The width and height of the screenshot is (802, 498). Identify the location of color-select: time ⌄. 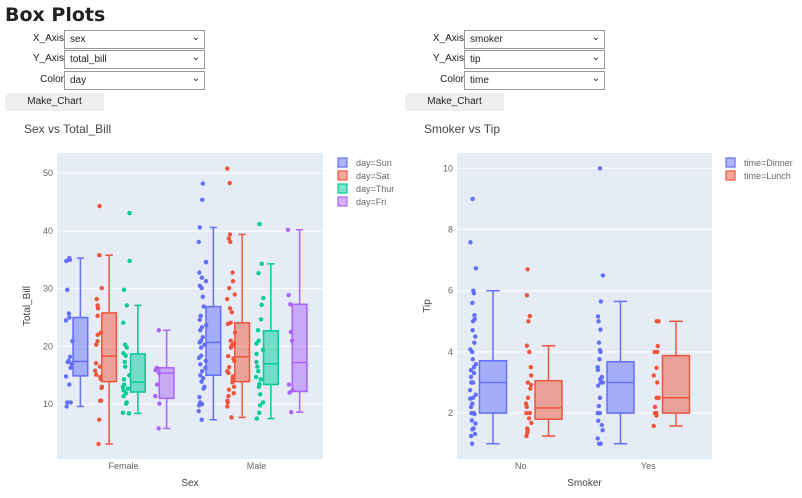
(534, 80).